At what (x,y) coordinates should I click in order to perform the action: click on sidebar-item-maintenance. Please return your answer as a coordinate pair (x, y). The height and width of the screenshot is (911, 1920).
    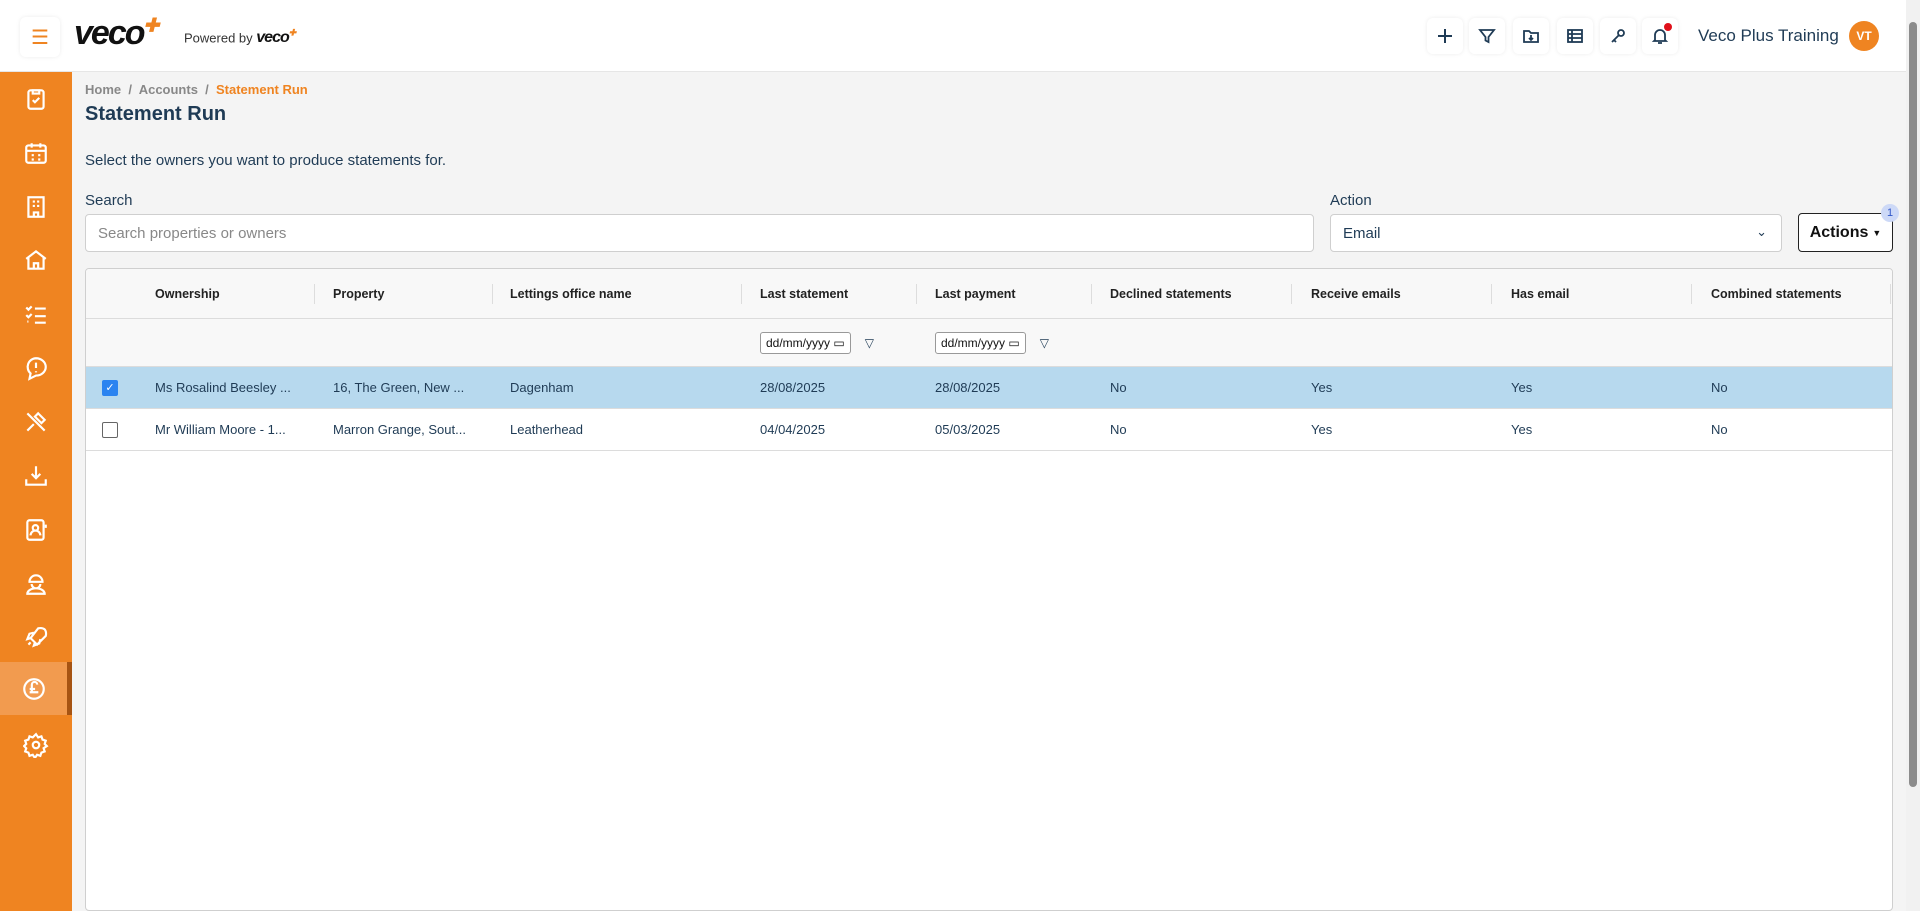
    Looking at the image, I should click on (36, 421).